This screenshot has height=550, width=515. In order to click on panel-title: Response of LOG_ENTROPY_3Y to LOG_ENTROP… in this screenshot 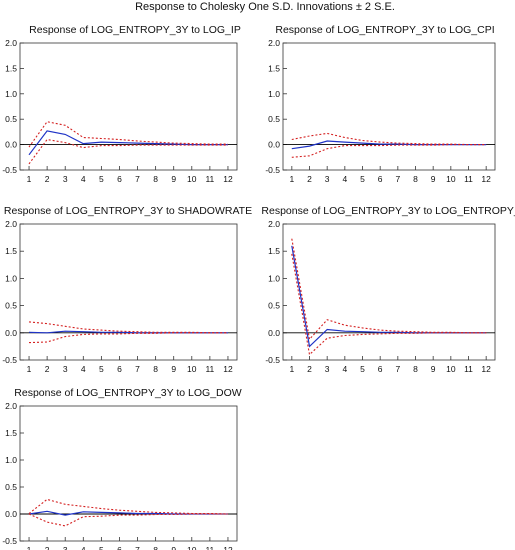, I will do `click(388, 211)`.